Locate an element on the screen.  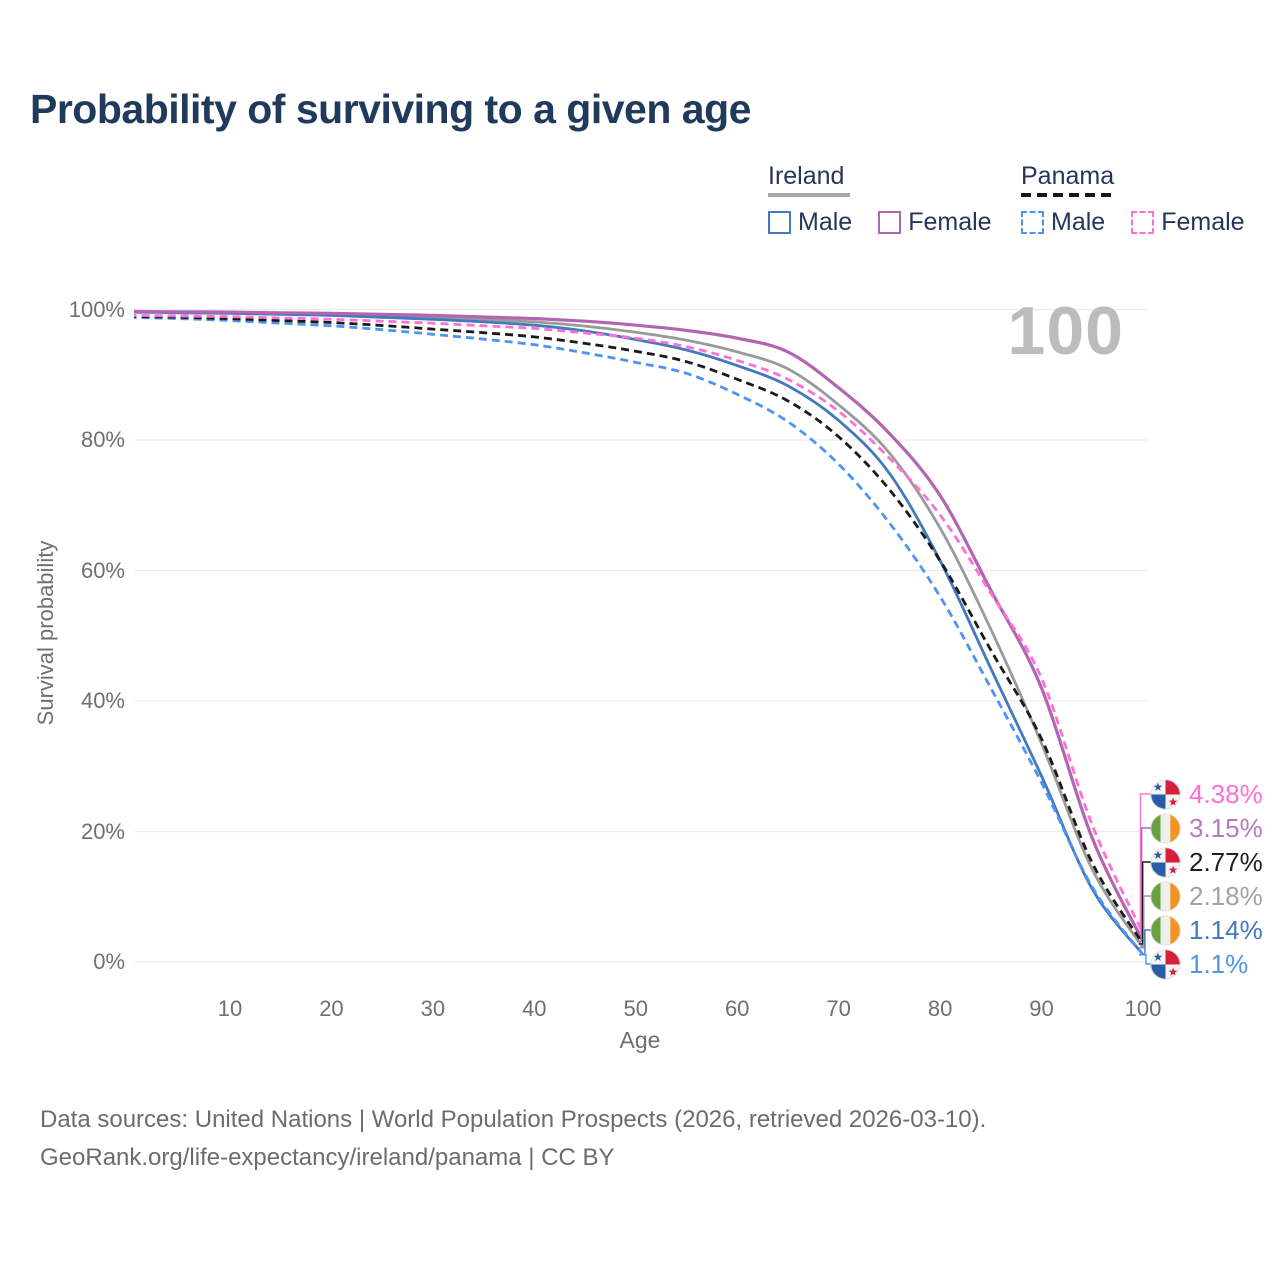
x-tick-label-80: 80 is located at coordinates (940, 1008).